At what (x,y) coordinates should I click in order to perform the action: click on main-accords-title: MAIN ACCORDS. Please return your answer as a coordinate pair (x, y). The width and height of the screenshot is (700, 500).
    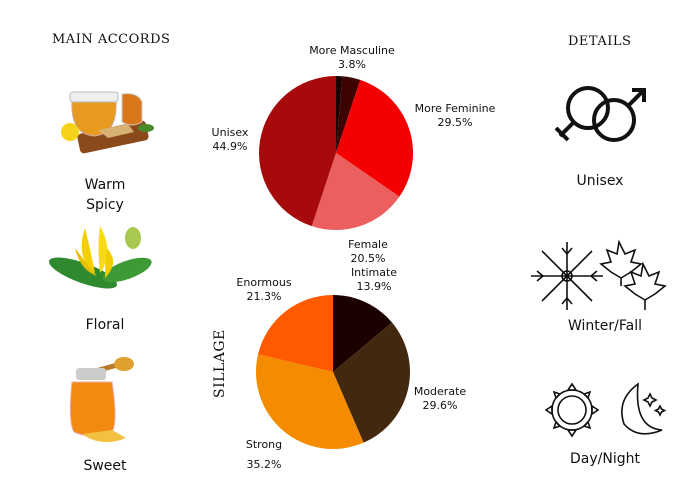
    Looking at the image, I should click on (111, 39).